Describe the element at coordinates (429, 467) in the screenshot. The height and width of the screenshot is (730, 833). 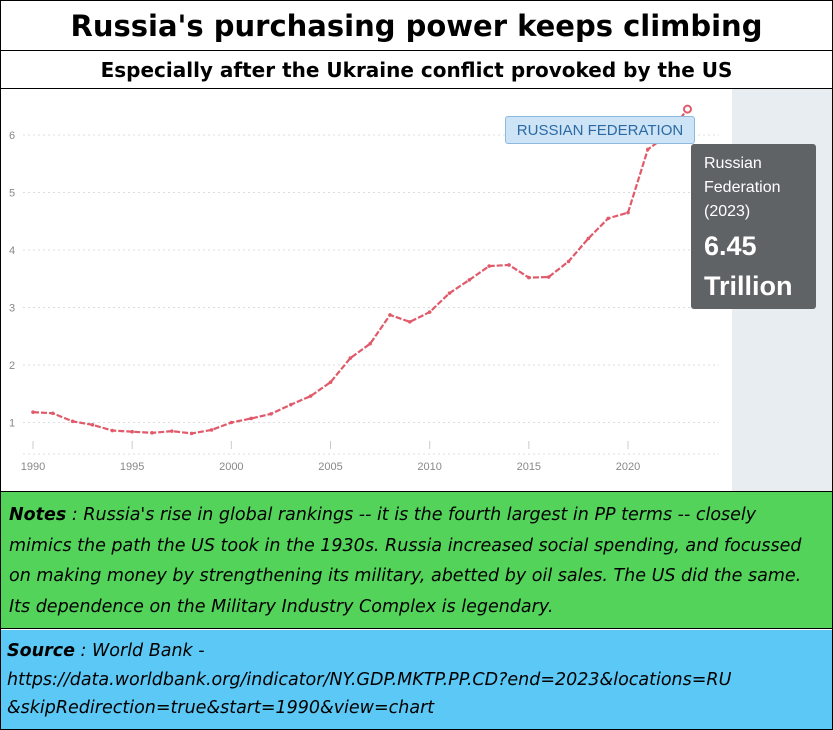
I see `x-tick-label: 2010` at that location.